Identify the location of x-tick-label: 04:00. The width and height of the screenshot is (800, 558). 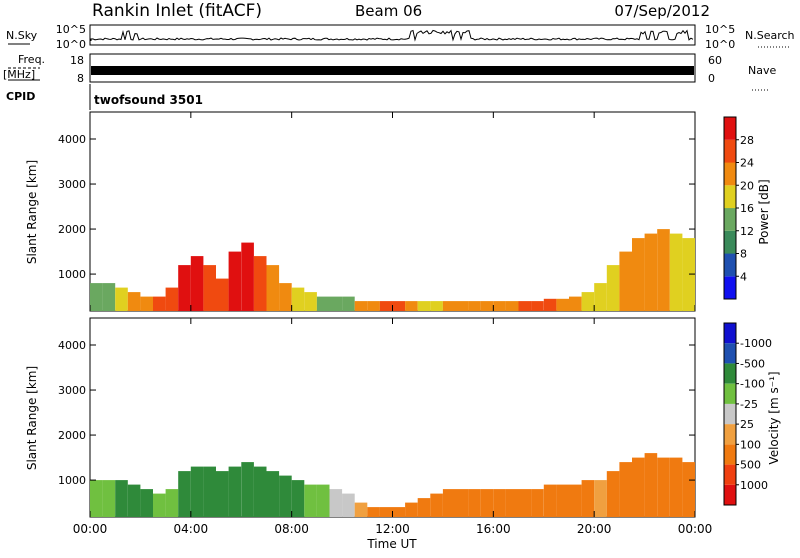
(191, 529).